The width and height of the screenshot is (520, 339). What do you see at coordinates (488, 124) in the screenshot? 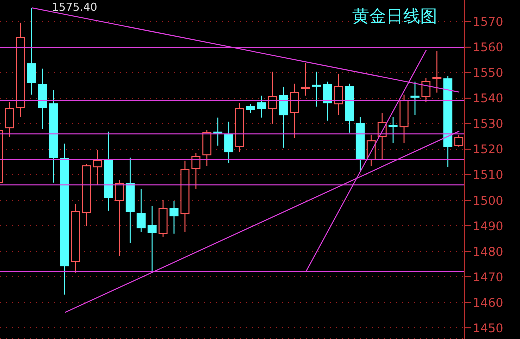
I see `y-tick-label: 1530` at bounding box center [488, 124].